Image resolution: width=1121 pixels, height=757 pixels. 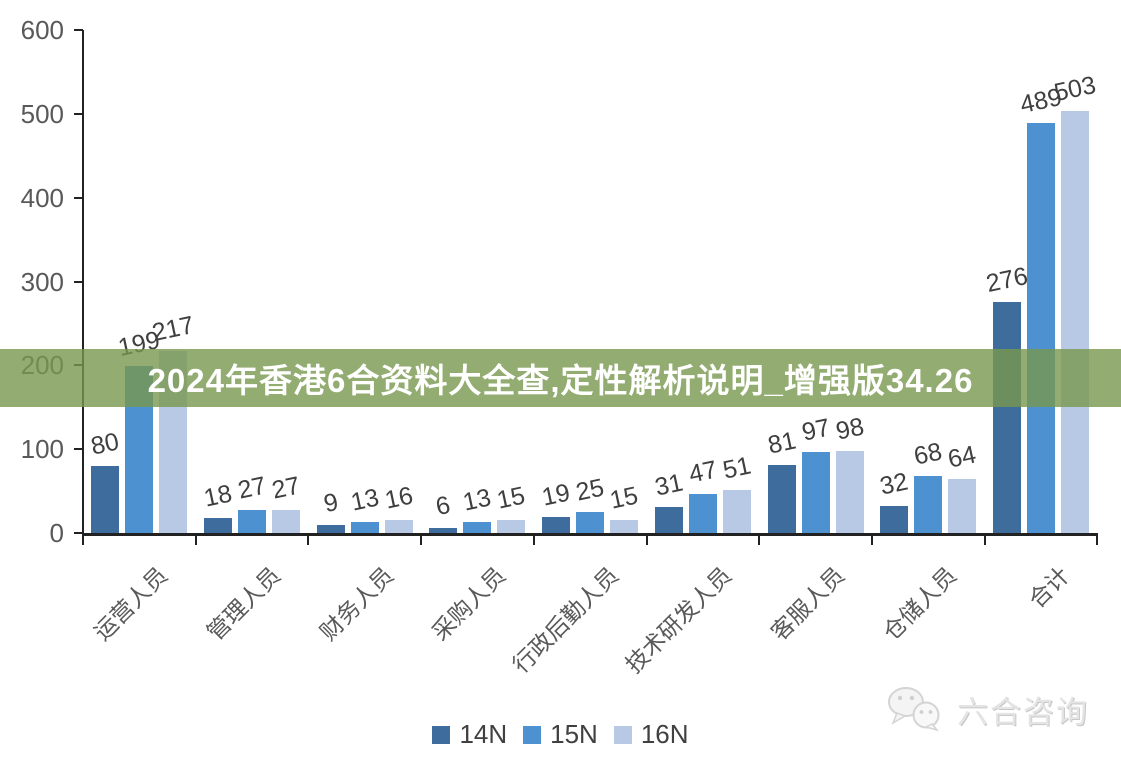 I want to click on y-axis-tick-label-500: 500, so click(x=42, y=113).